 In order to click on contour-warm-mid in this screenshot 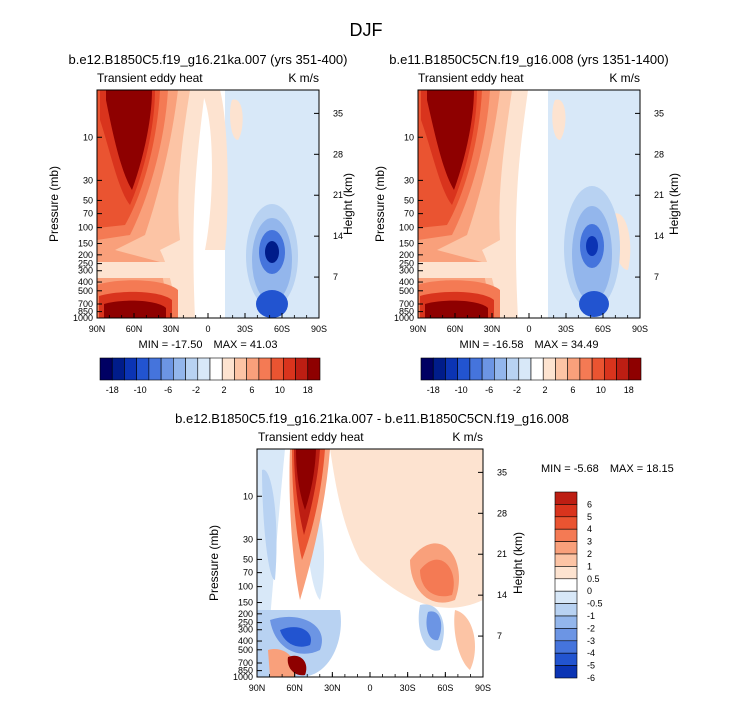, I will do `click(137, 270)`.